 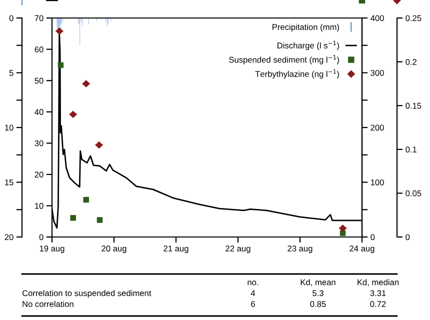 I want to click on y2-tick-label: 100, so click(x=377, y=182).